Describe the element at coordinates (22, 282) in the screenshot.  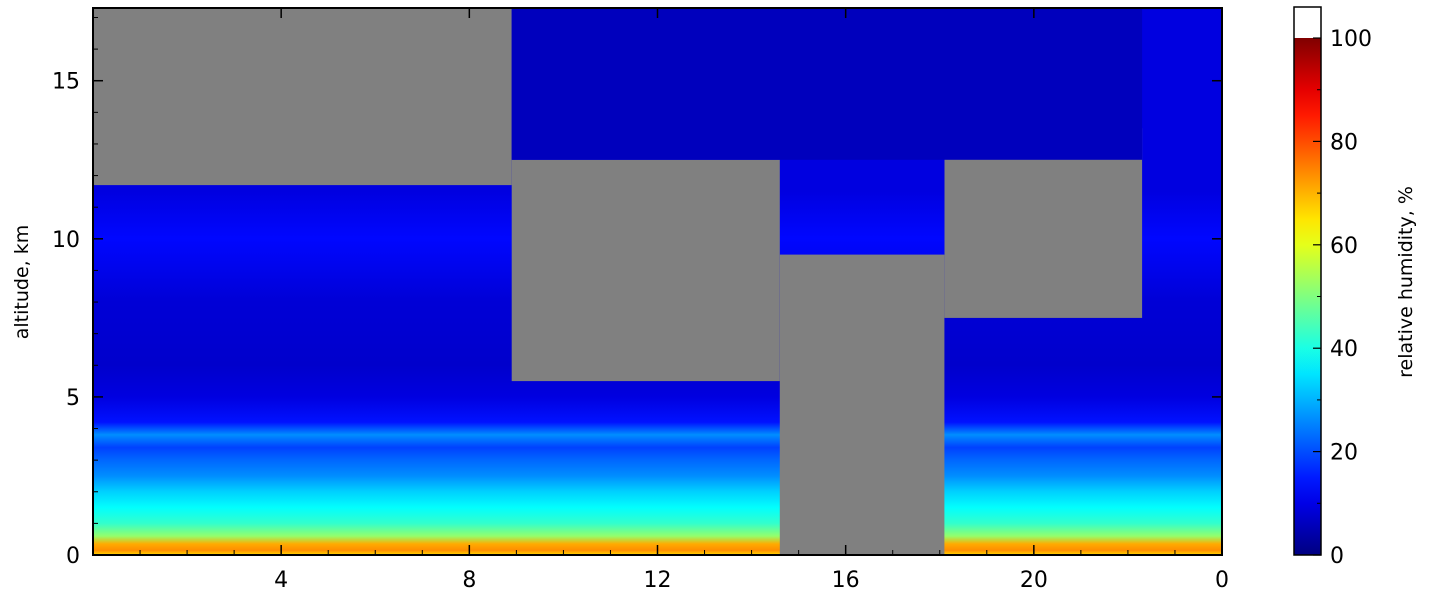
I see `y-axis-label: altitude, km` at that location.